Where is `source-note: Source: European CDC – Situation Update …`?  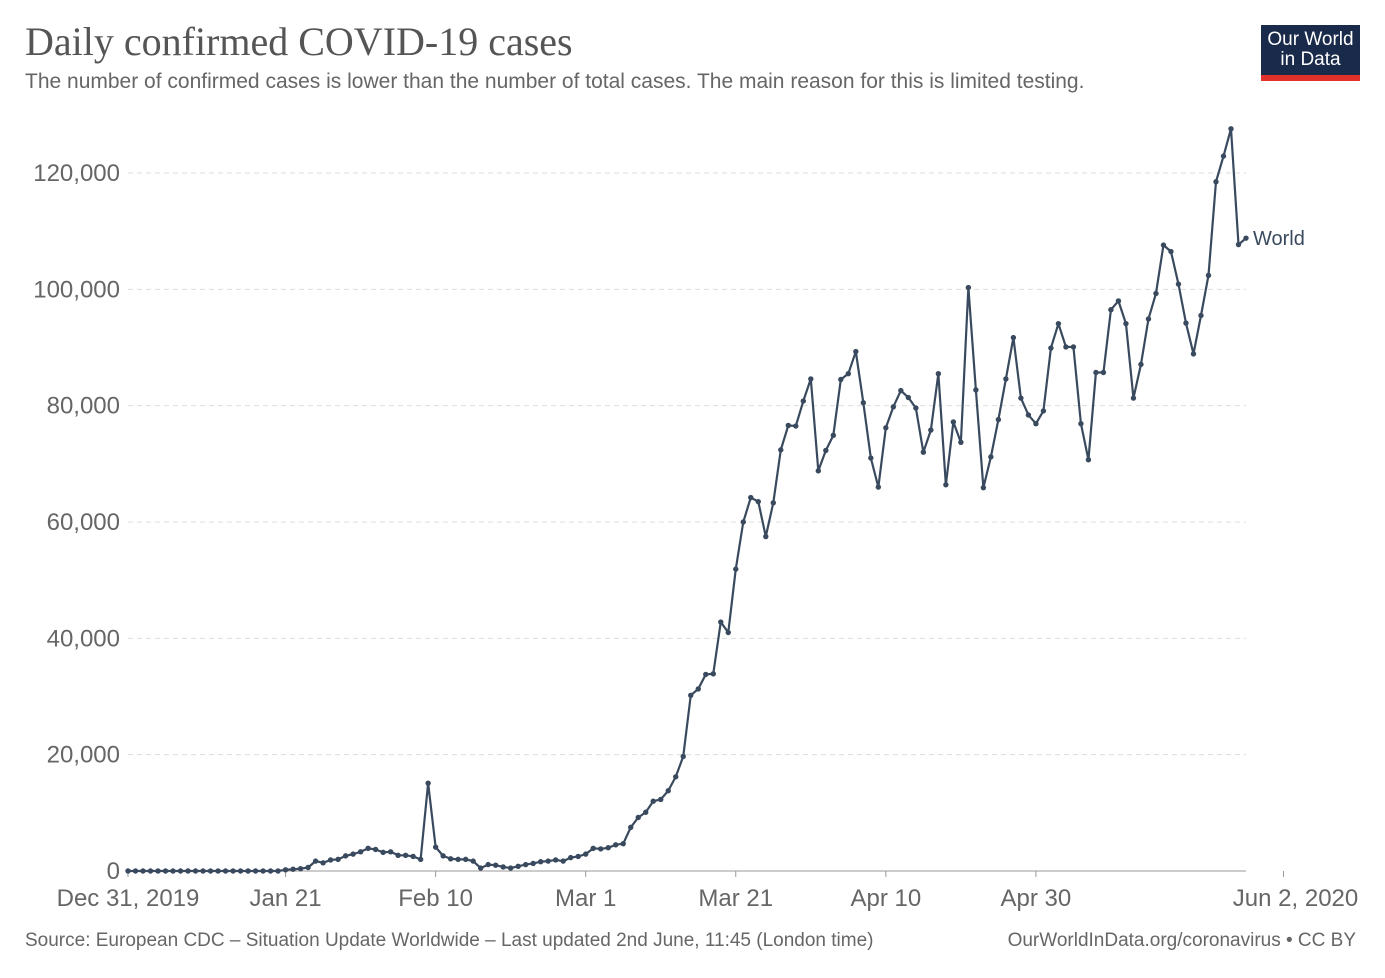
source-note: Source: European CDC – Situation Update … is located at coordinates (449, 940).